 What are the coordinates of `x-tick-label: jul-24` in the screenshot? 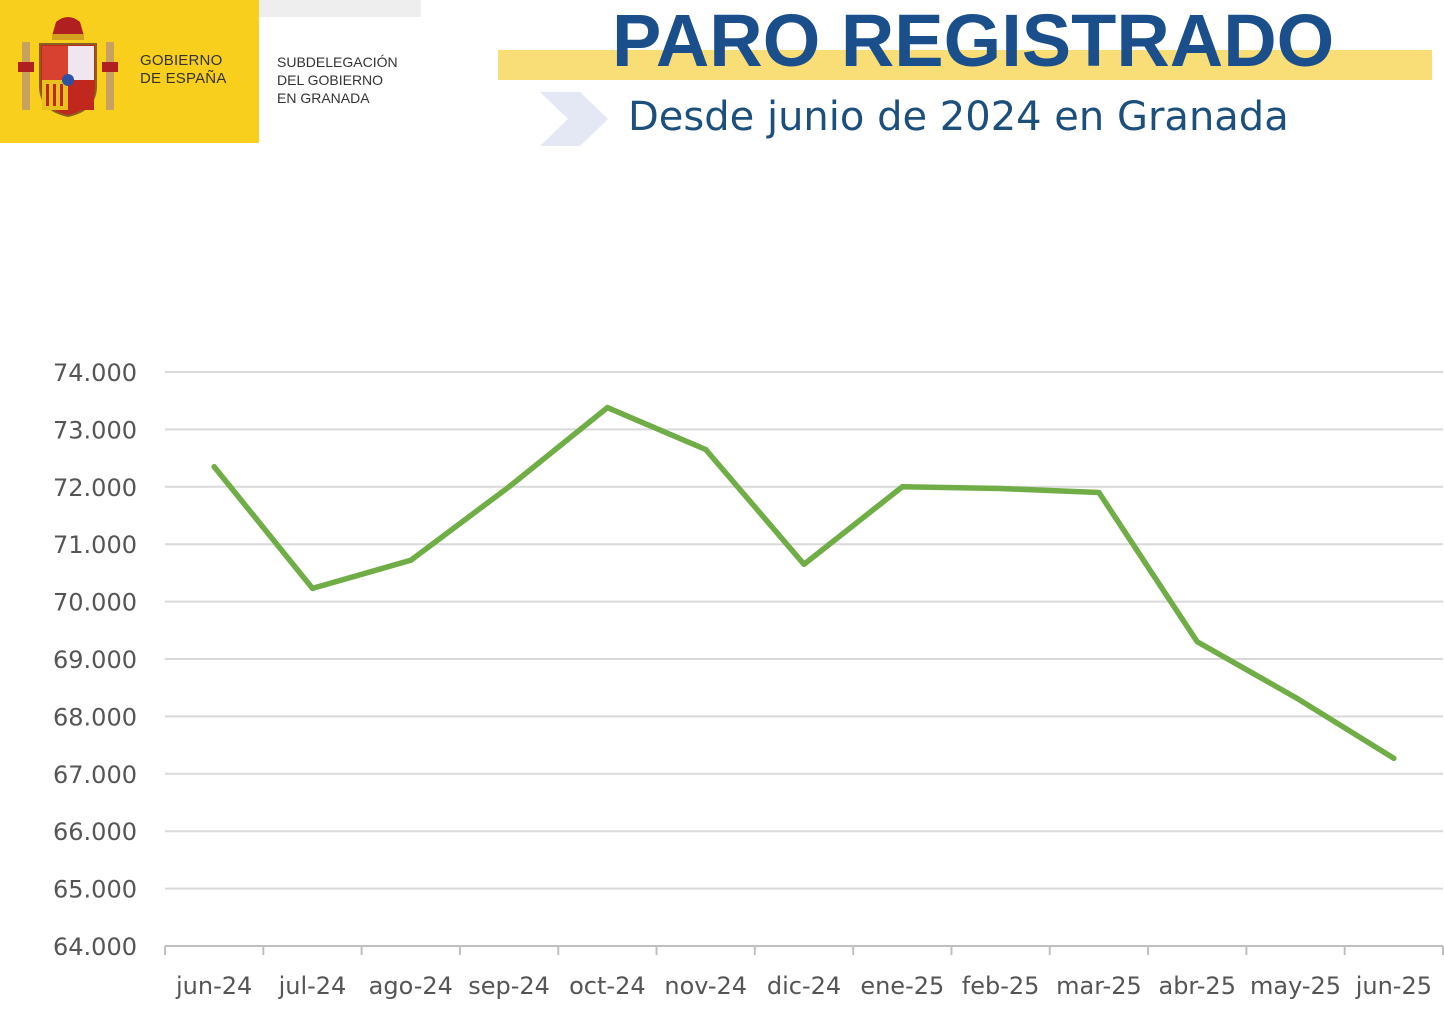 It's located at (312, 986).